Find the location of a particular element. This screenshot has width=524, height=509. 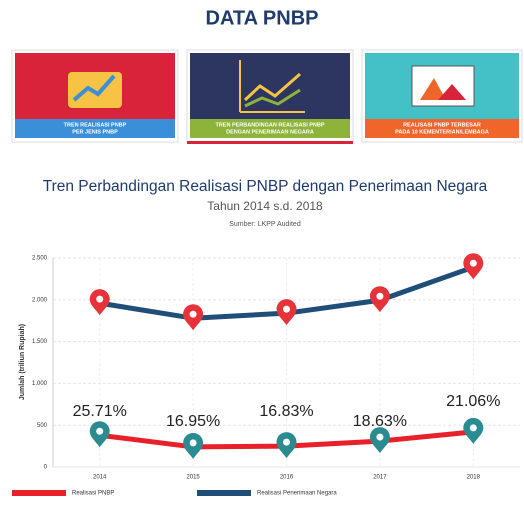

x-tick-label: 2014 is located at coordinates (100, 478).